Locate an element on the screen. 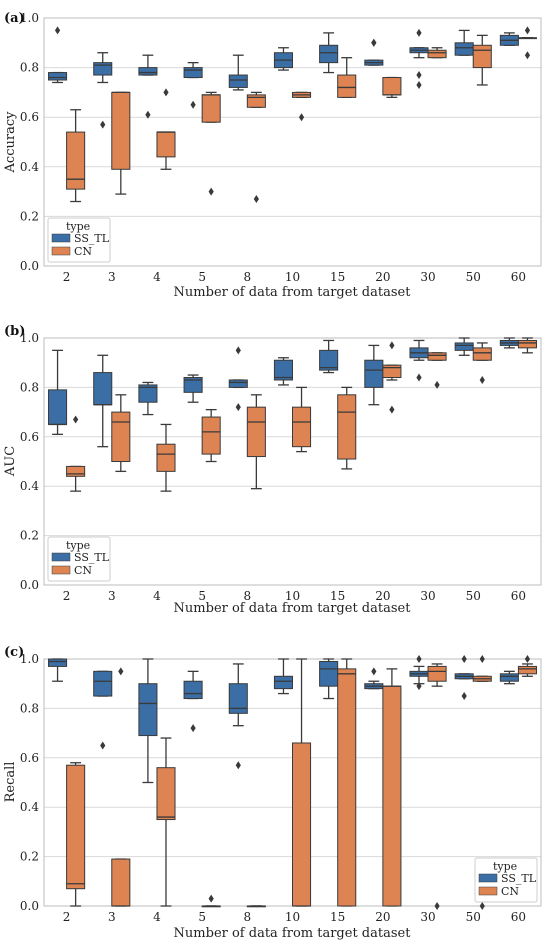  x-tick-label: 15 is located at coordinates (337, 917).